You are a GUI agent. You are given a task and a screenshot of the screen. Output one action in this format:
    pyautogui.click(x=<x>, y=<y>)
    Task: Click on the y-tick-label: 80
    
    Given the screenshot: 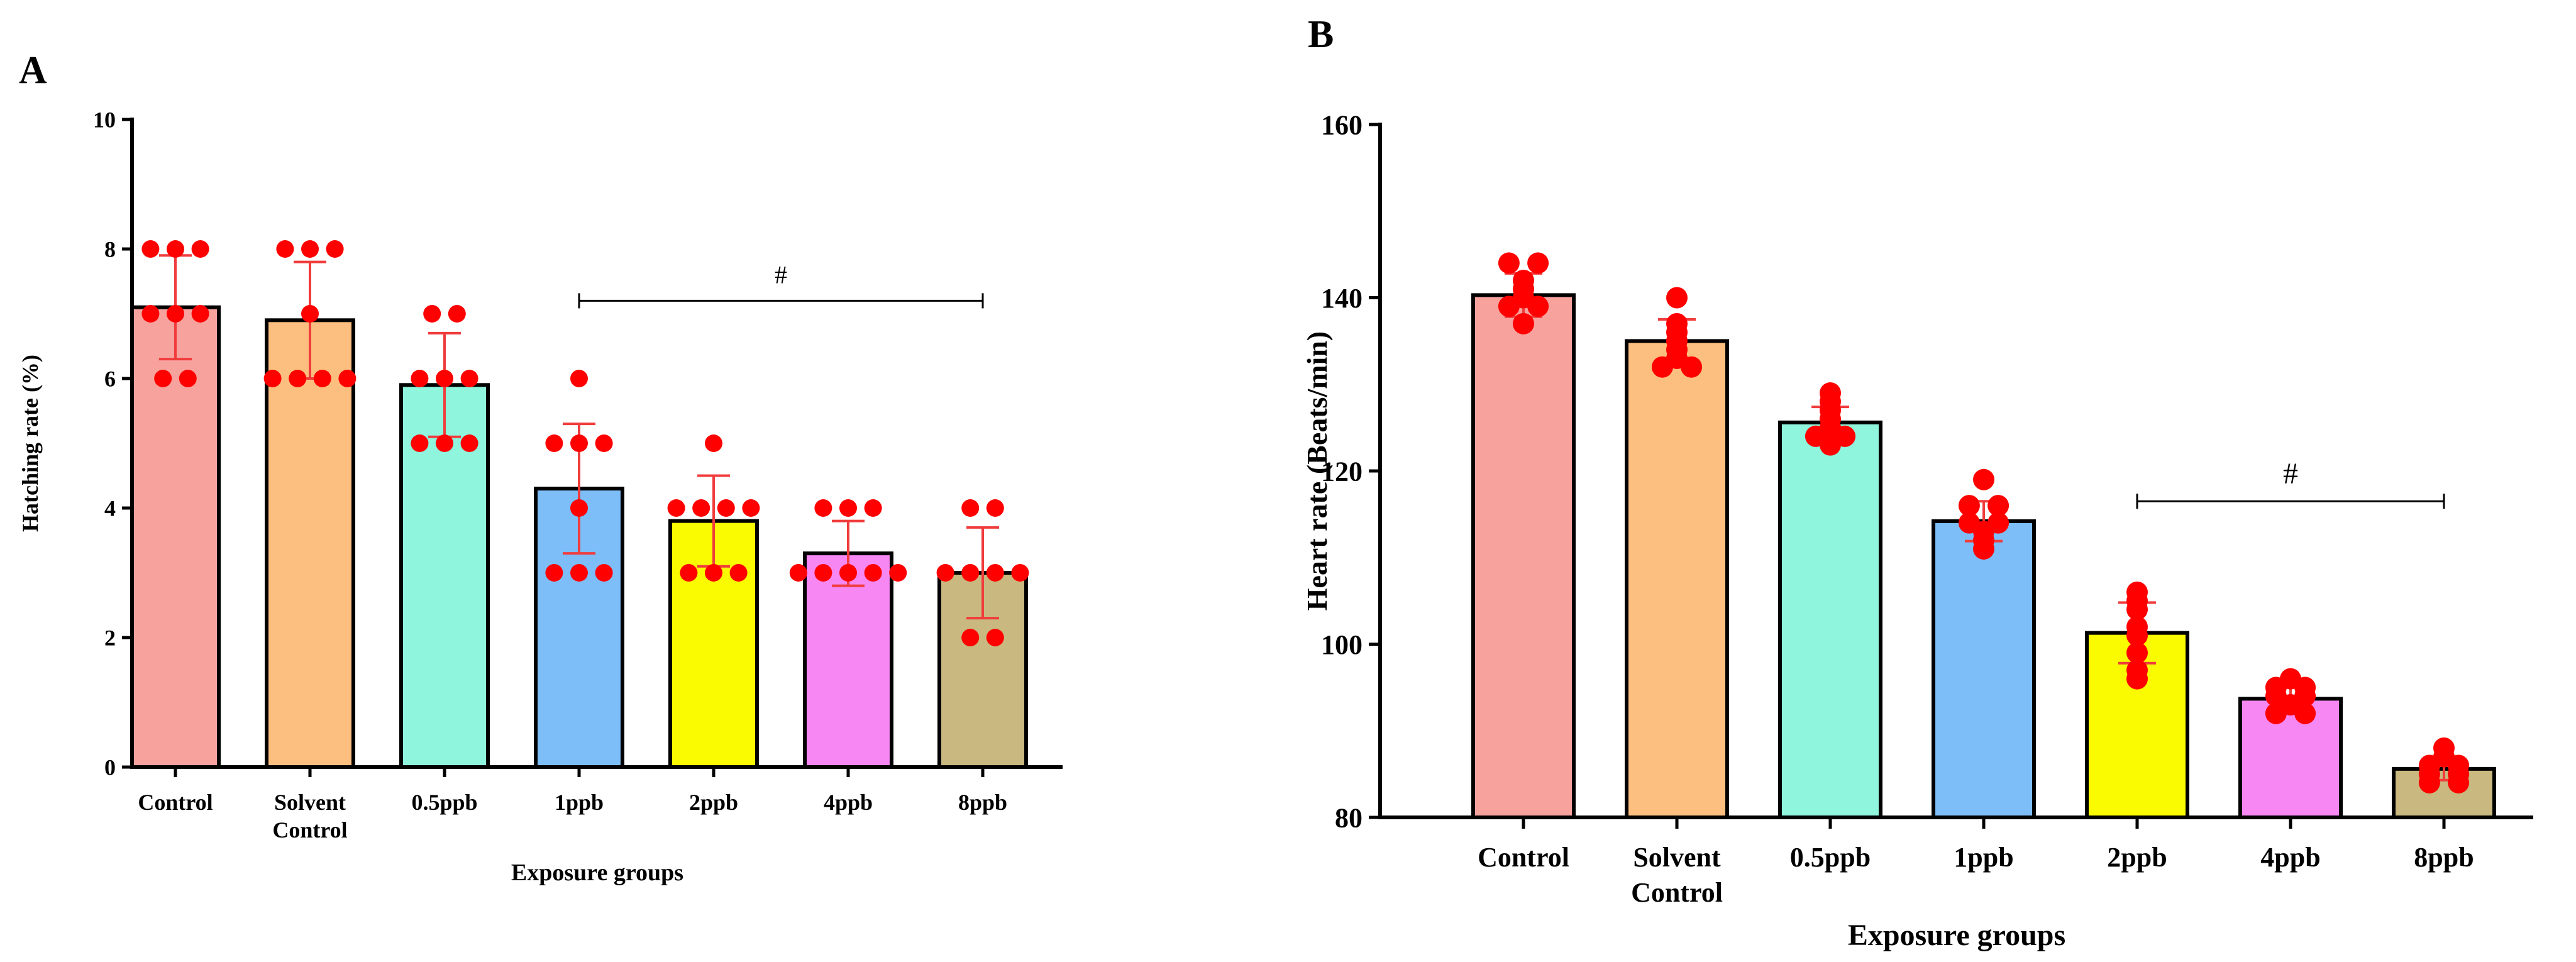 What is the action you would take?
    pyautogui.click(x=1349, y=817)
    